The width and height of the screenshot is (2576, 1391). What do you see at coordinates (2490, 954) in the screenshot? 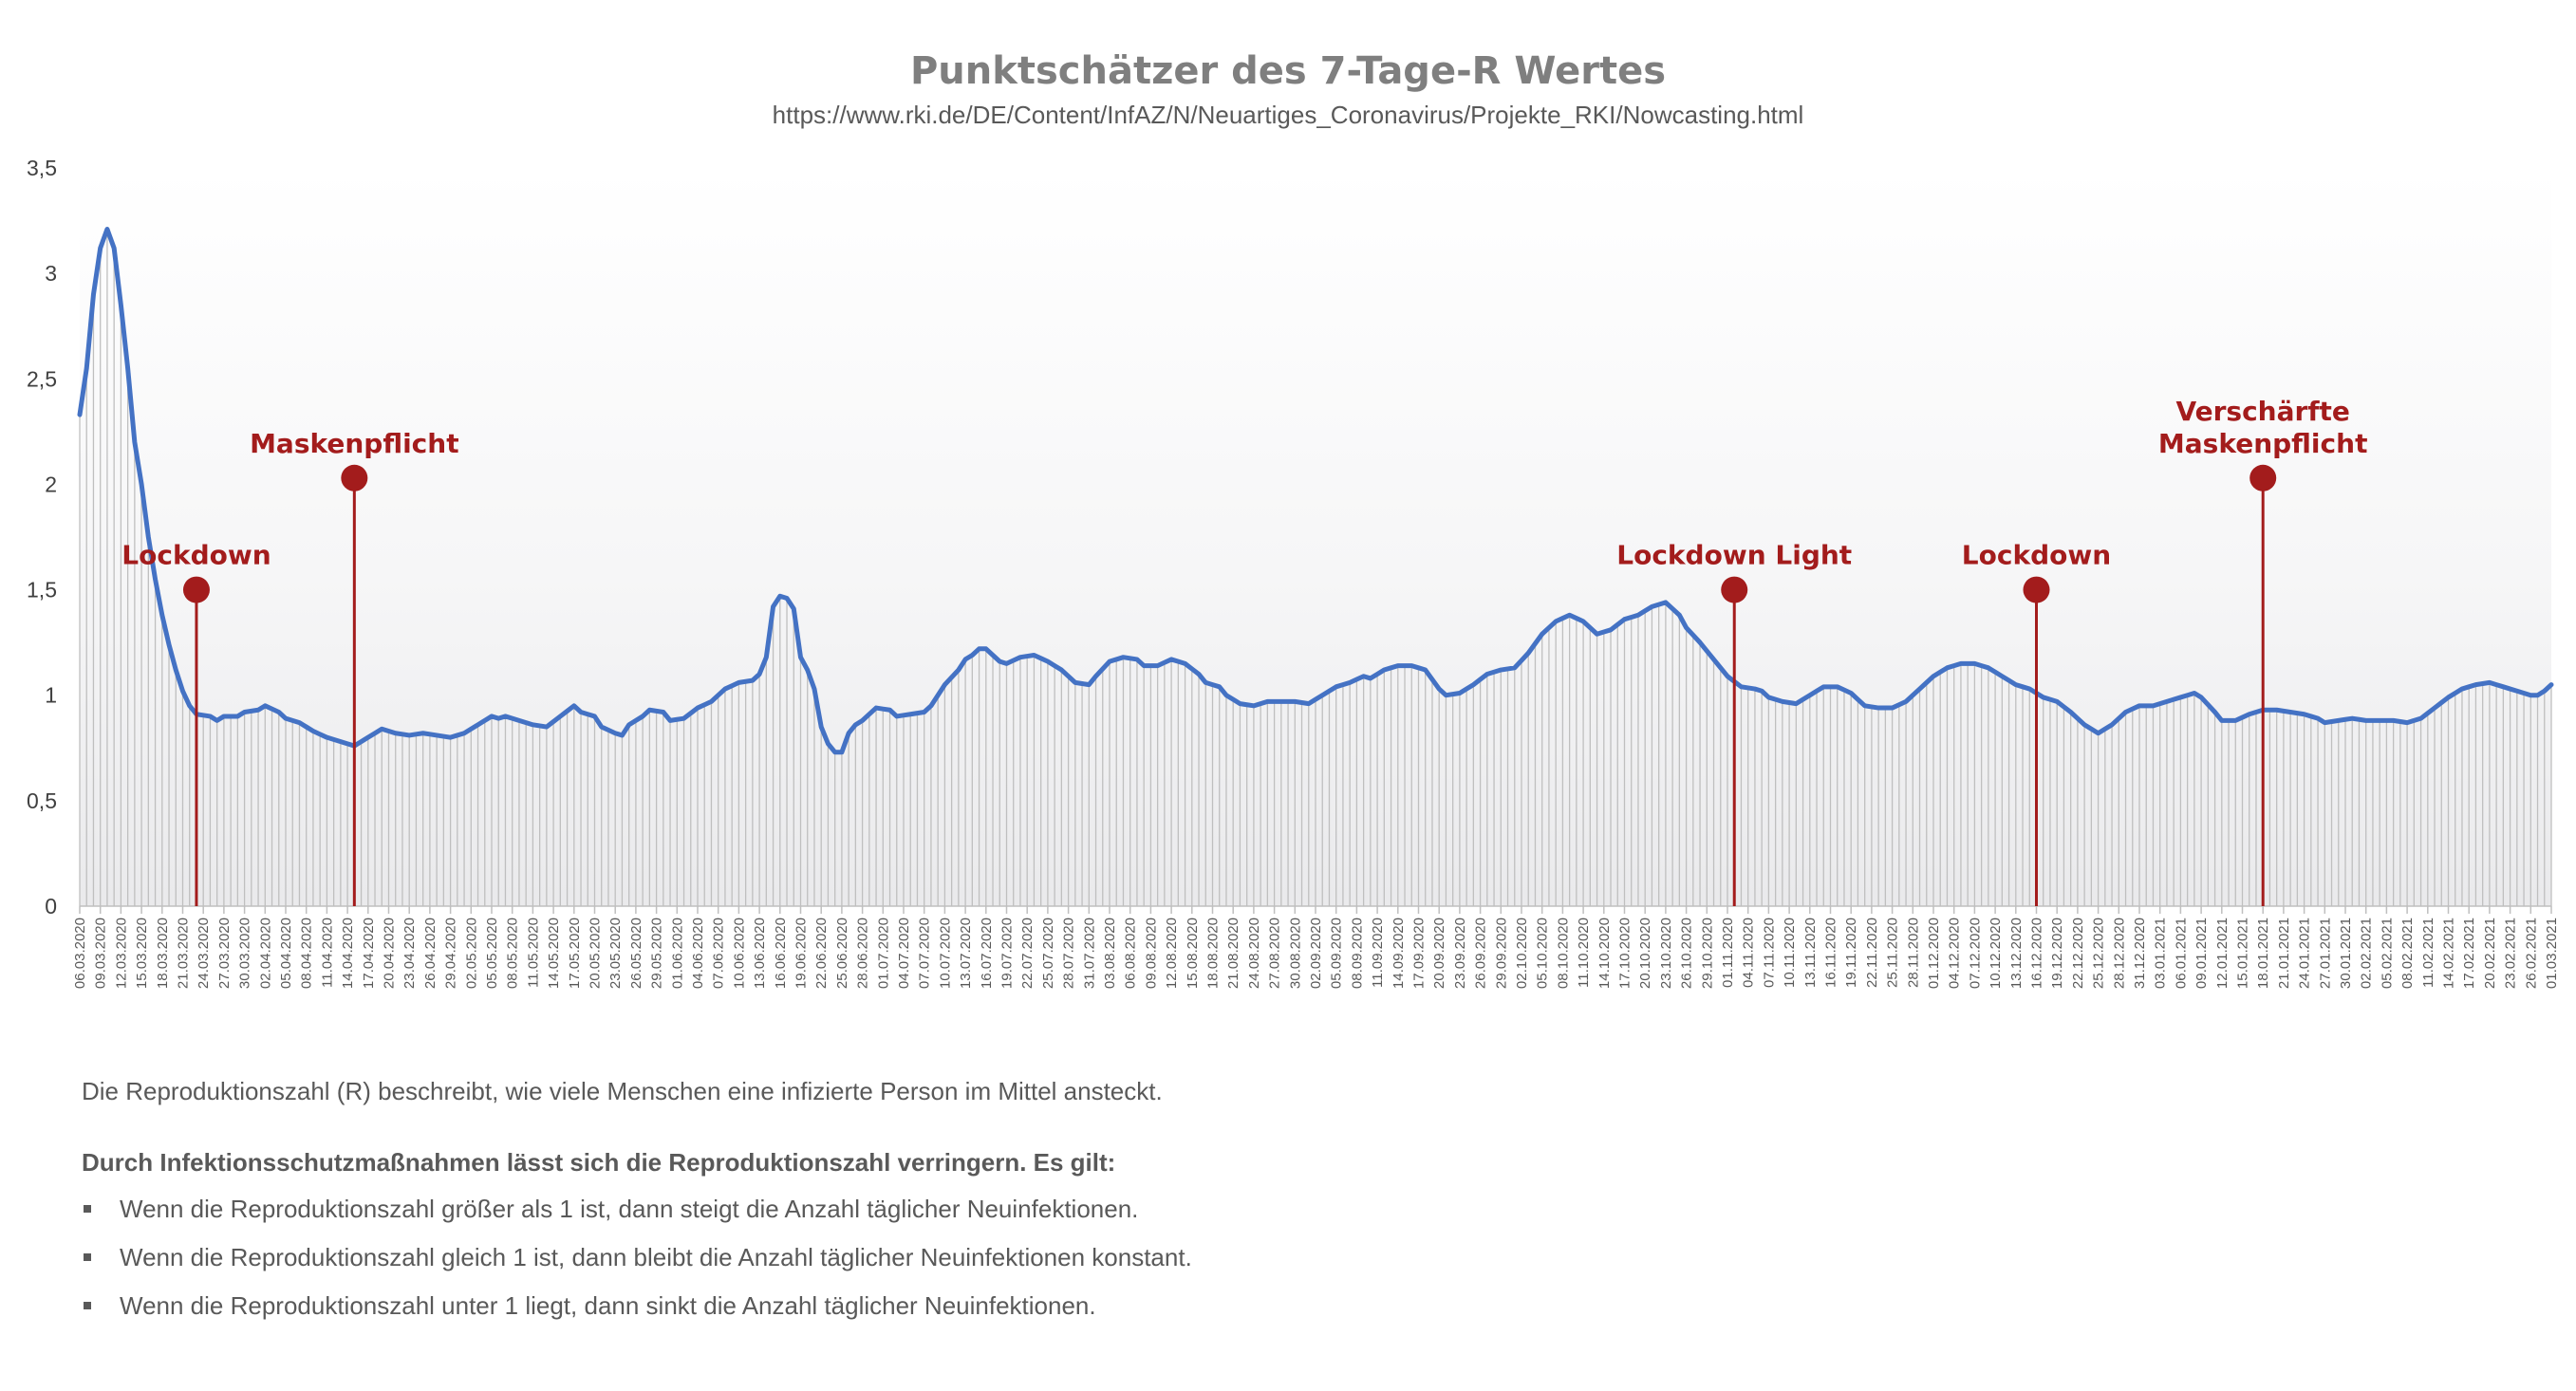
I see `x-tick-label: 20.02.2021` at bounding box center [2490, 954].